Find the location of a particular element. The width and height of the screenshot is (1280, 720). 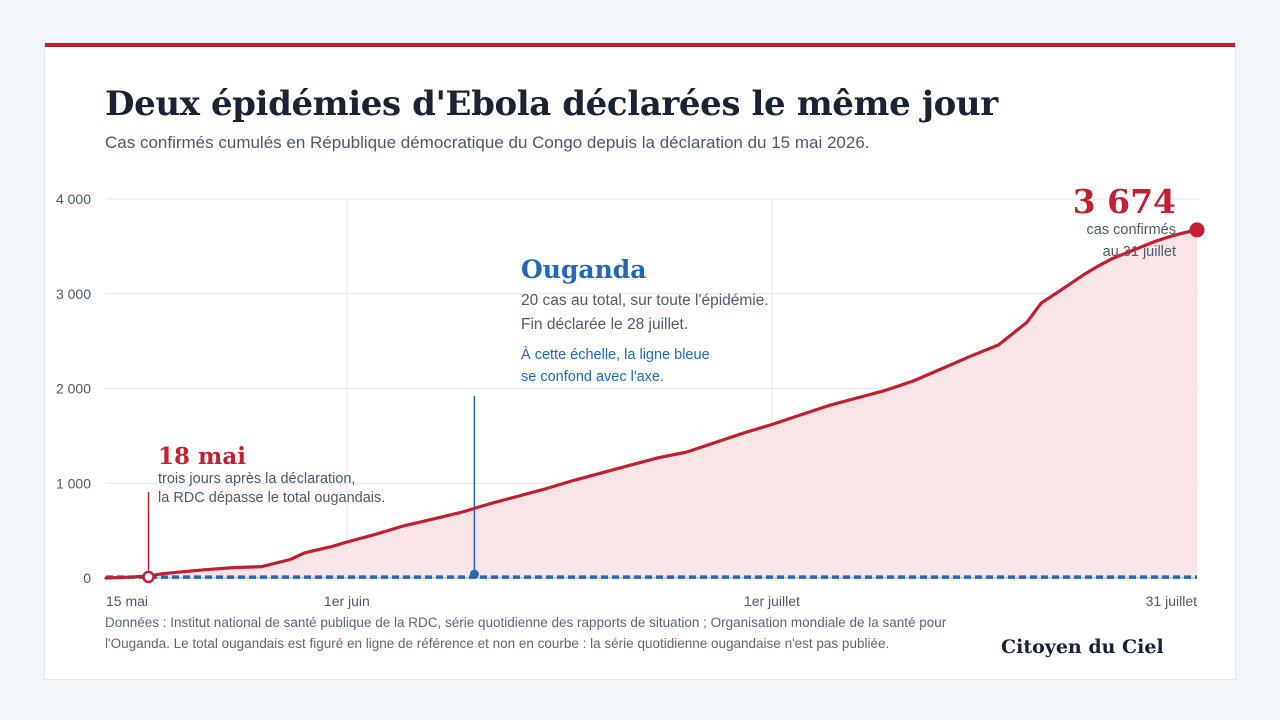

uganda-text: 20 cas au total, sur toute l'épidémie. is located at coordinates (645, 300).